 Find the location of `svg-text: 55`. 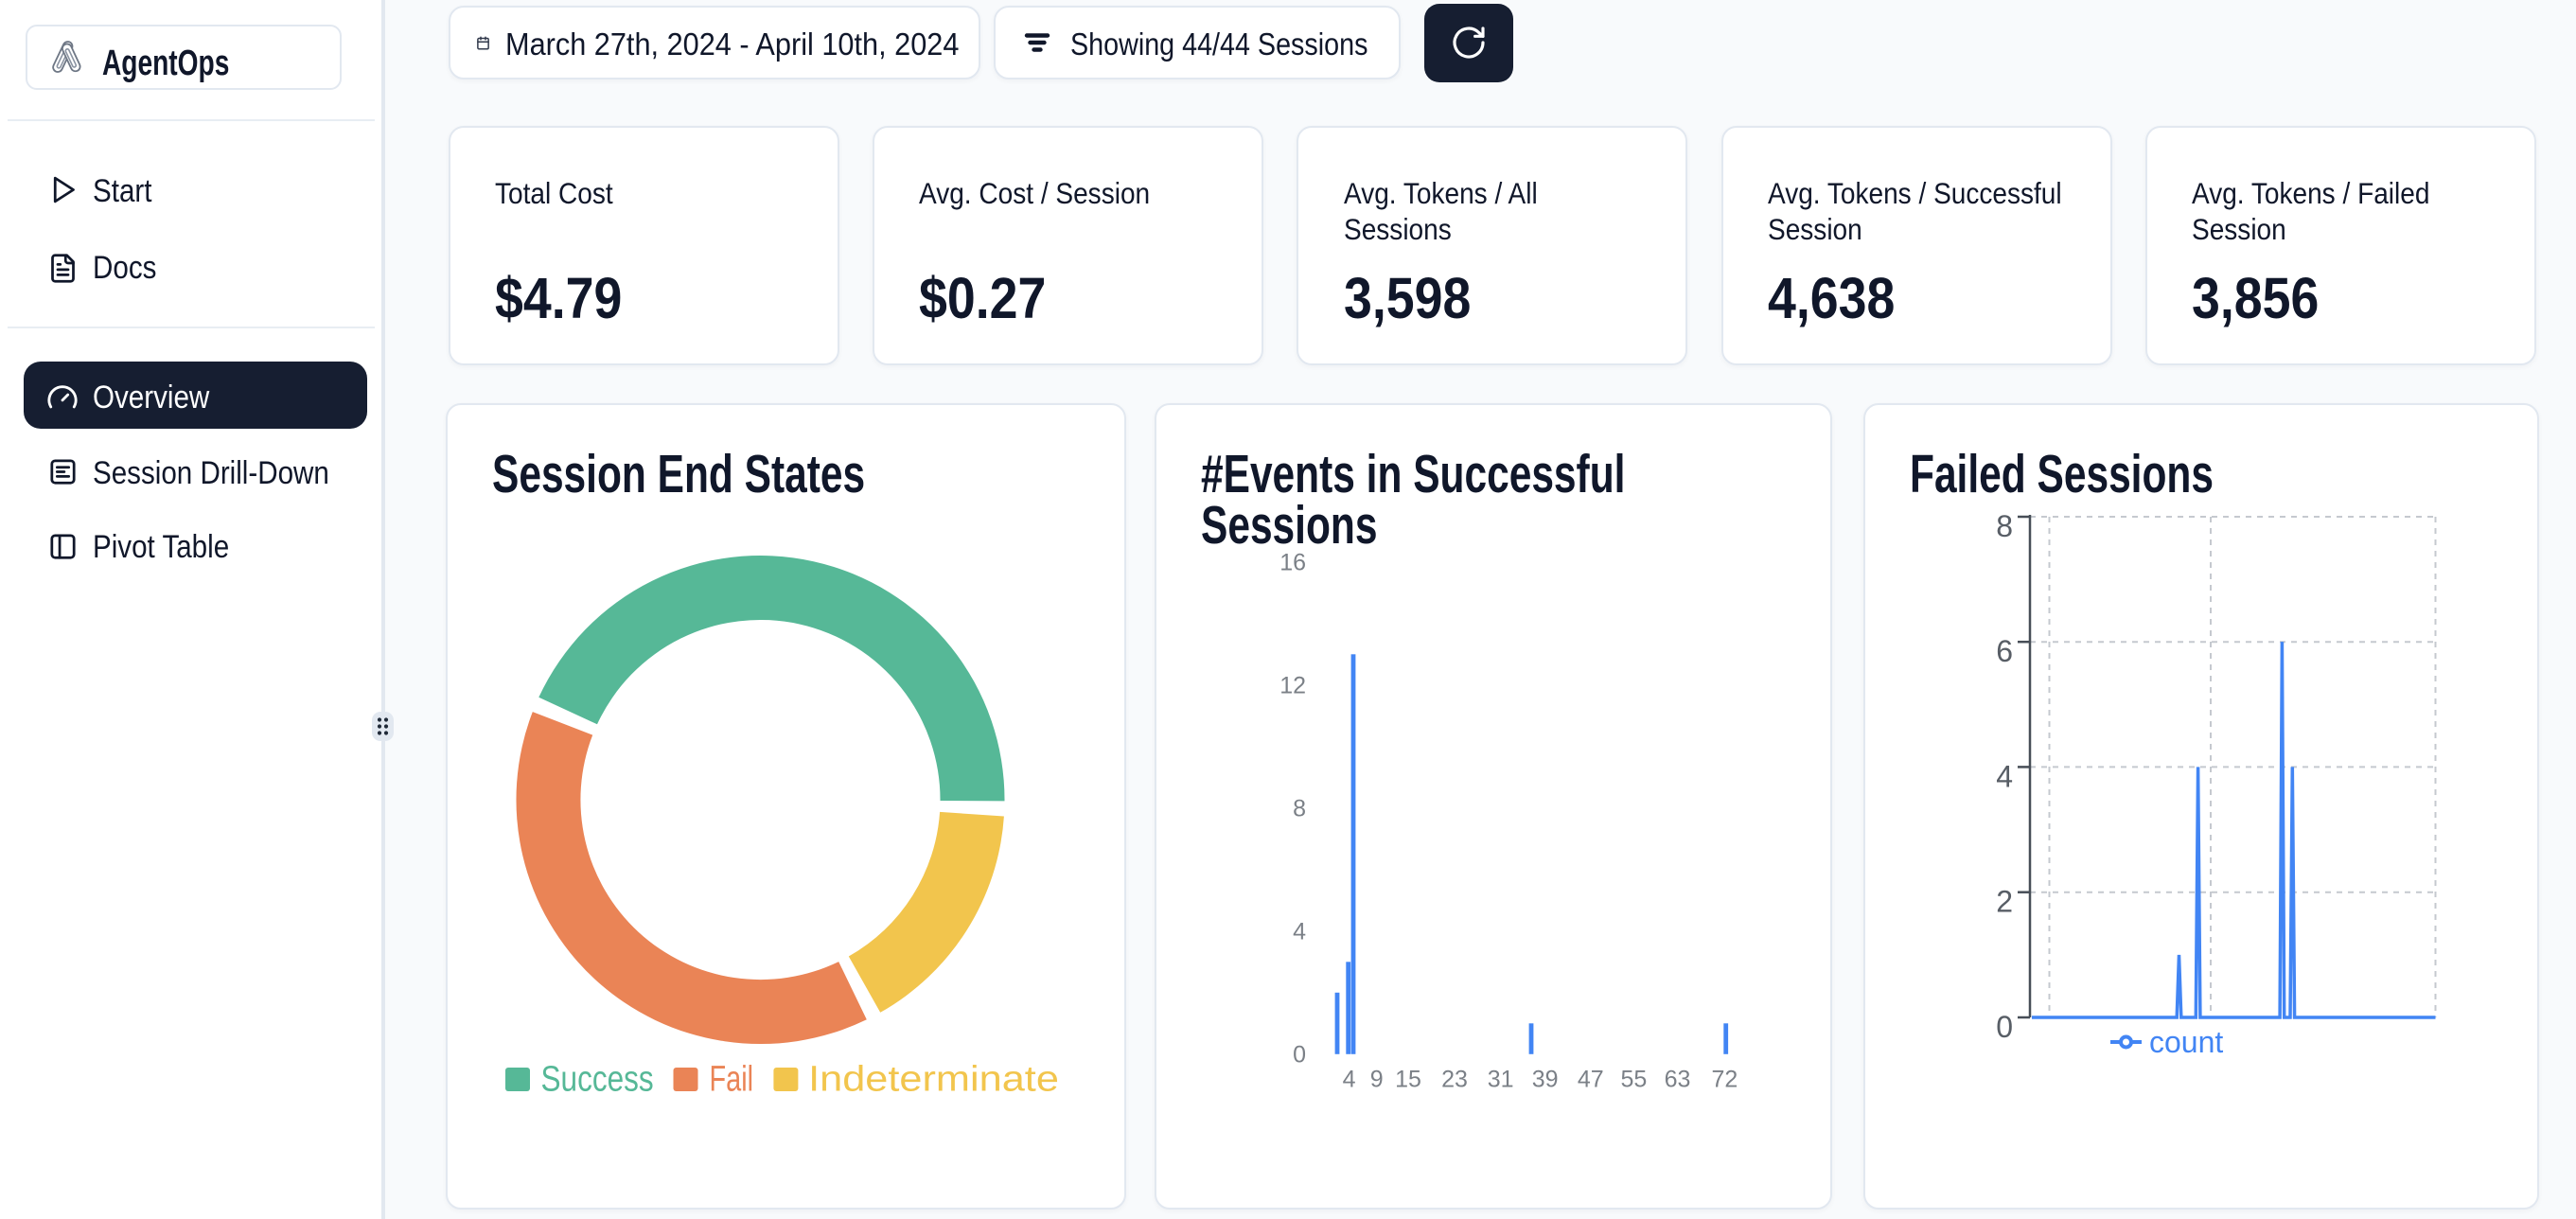

svg-text: 55 is located at coordinates (1633, 1080).